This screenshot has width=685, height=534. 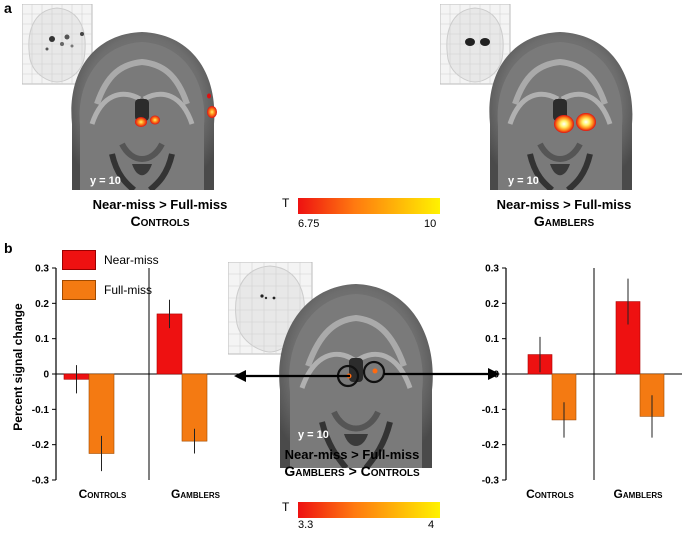 I want to click on group-label: Gamblers > Controls, so click(x=352, y=471).